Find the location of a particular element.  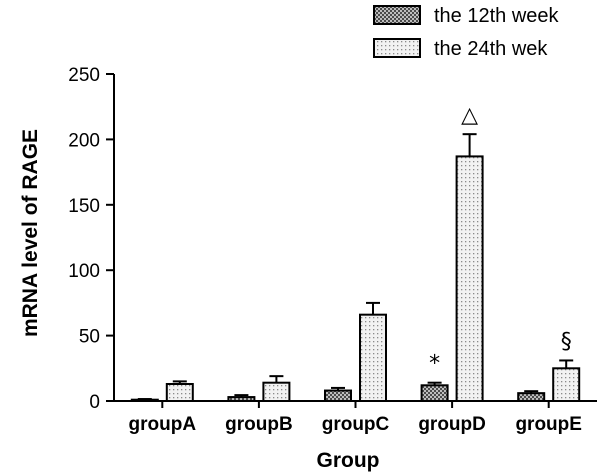

annotation-groupD-series1: △ is located at coordinates (469, 115).